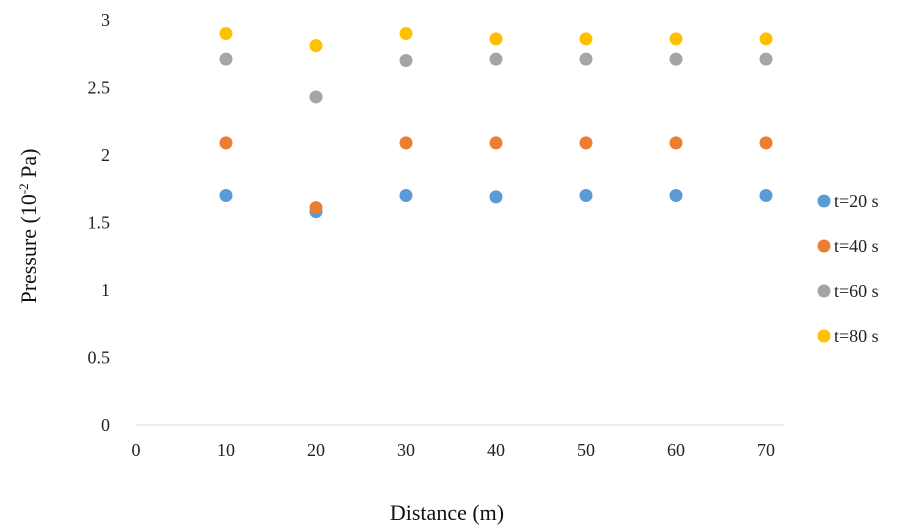 Image resolution: width=902 pixels, height=529 pixels. What do you see at coordinates (105, 425) in the screenshot?
I see `y-tick-label: 0` at bounding box center [105, 425].